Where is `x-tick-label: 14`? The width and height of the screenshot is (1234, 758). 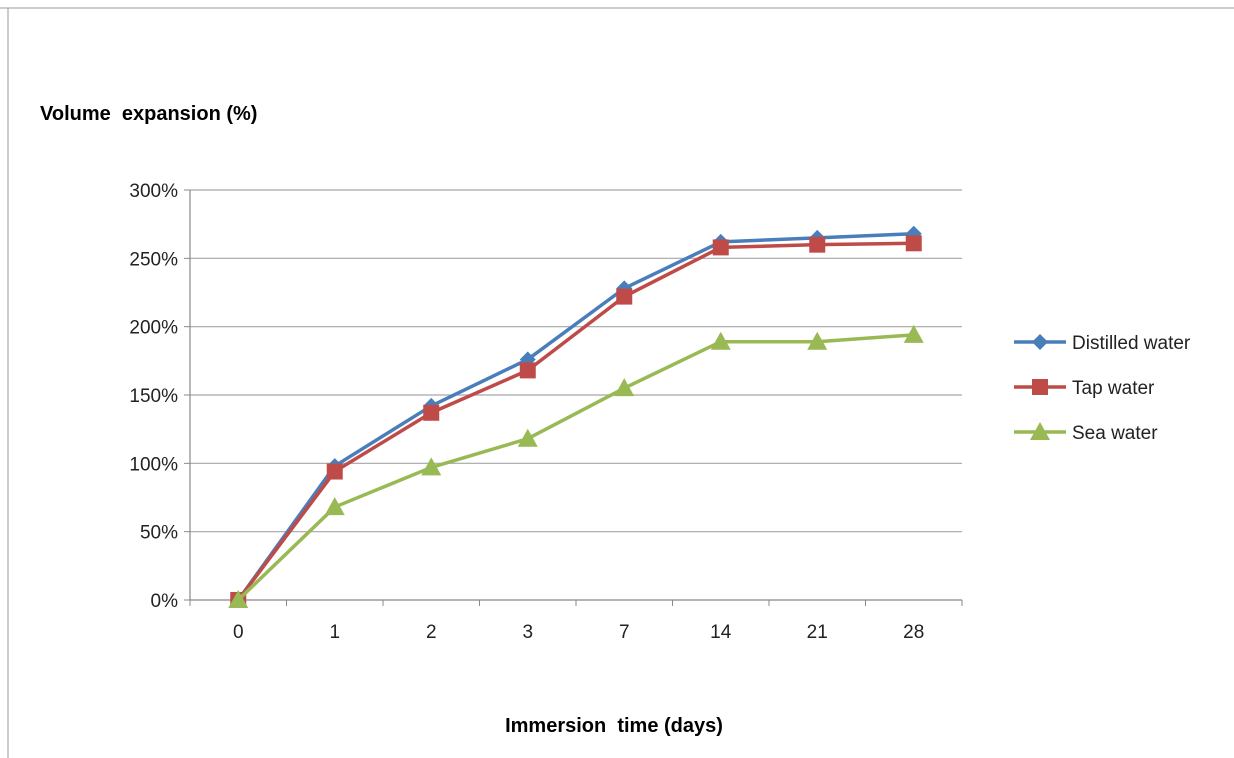
x-tick-label: 14 is located at coordinates (721, 632).